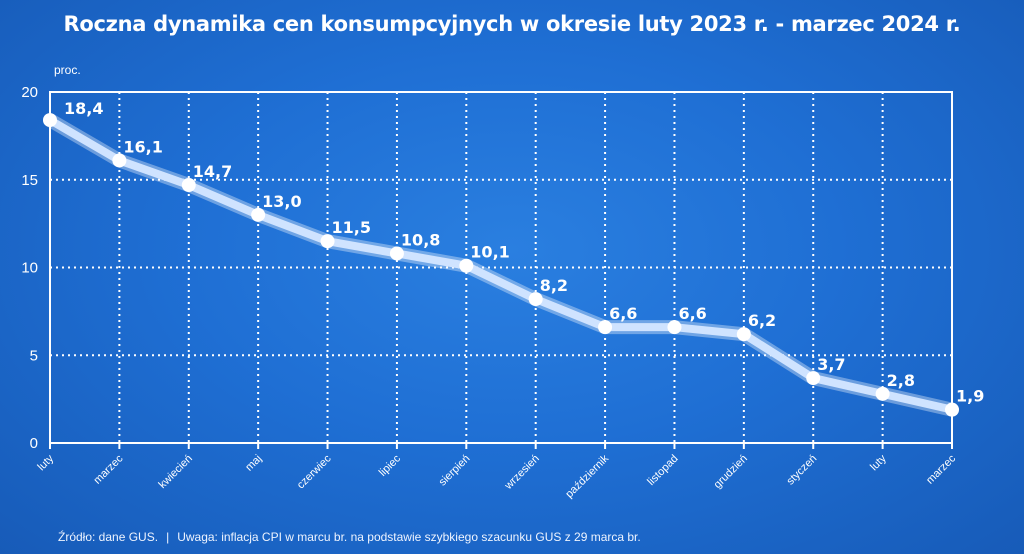 The image size is (1024, 554). What do you see at coordinates (212, 171) in the screenshot?
I see `data-label: 14,7` at bounding box center [212, 171].